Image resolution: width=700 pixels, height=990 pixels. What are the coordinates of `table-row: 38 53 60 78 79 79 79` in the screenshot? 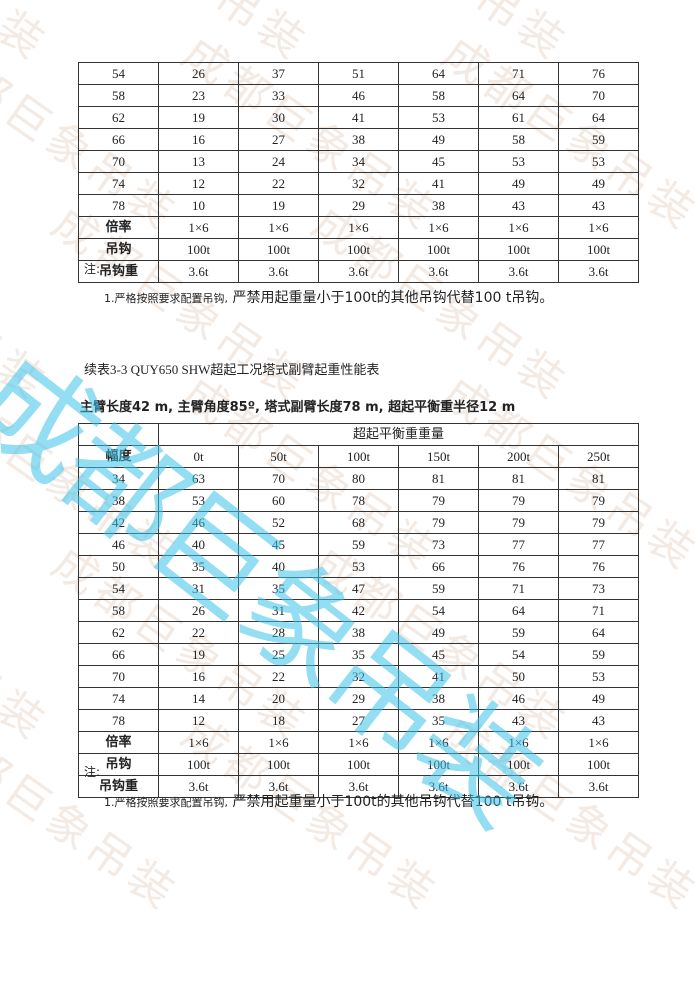 It's located at (358, 500).